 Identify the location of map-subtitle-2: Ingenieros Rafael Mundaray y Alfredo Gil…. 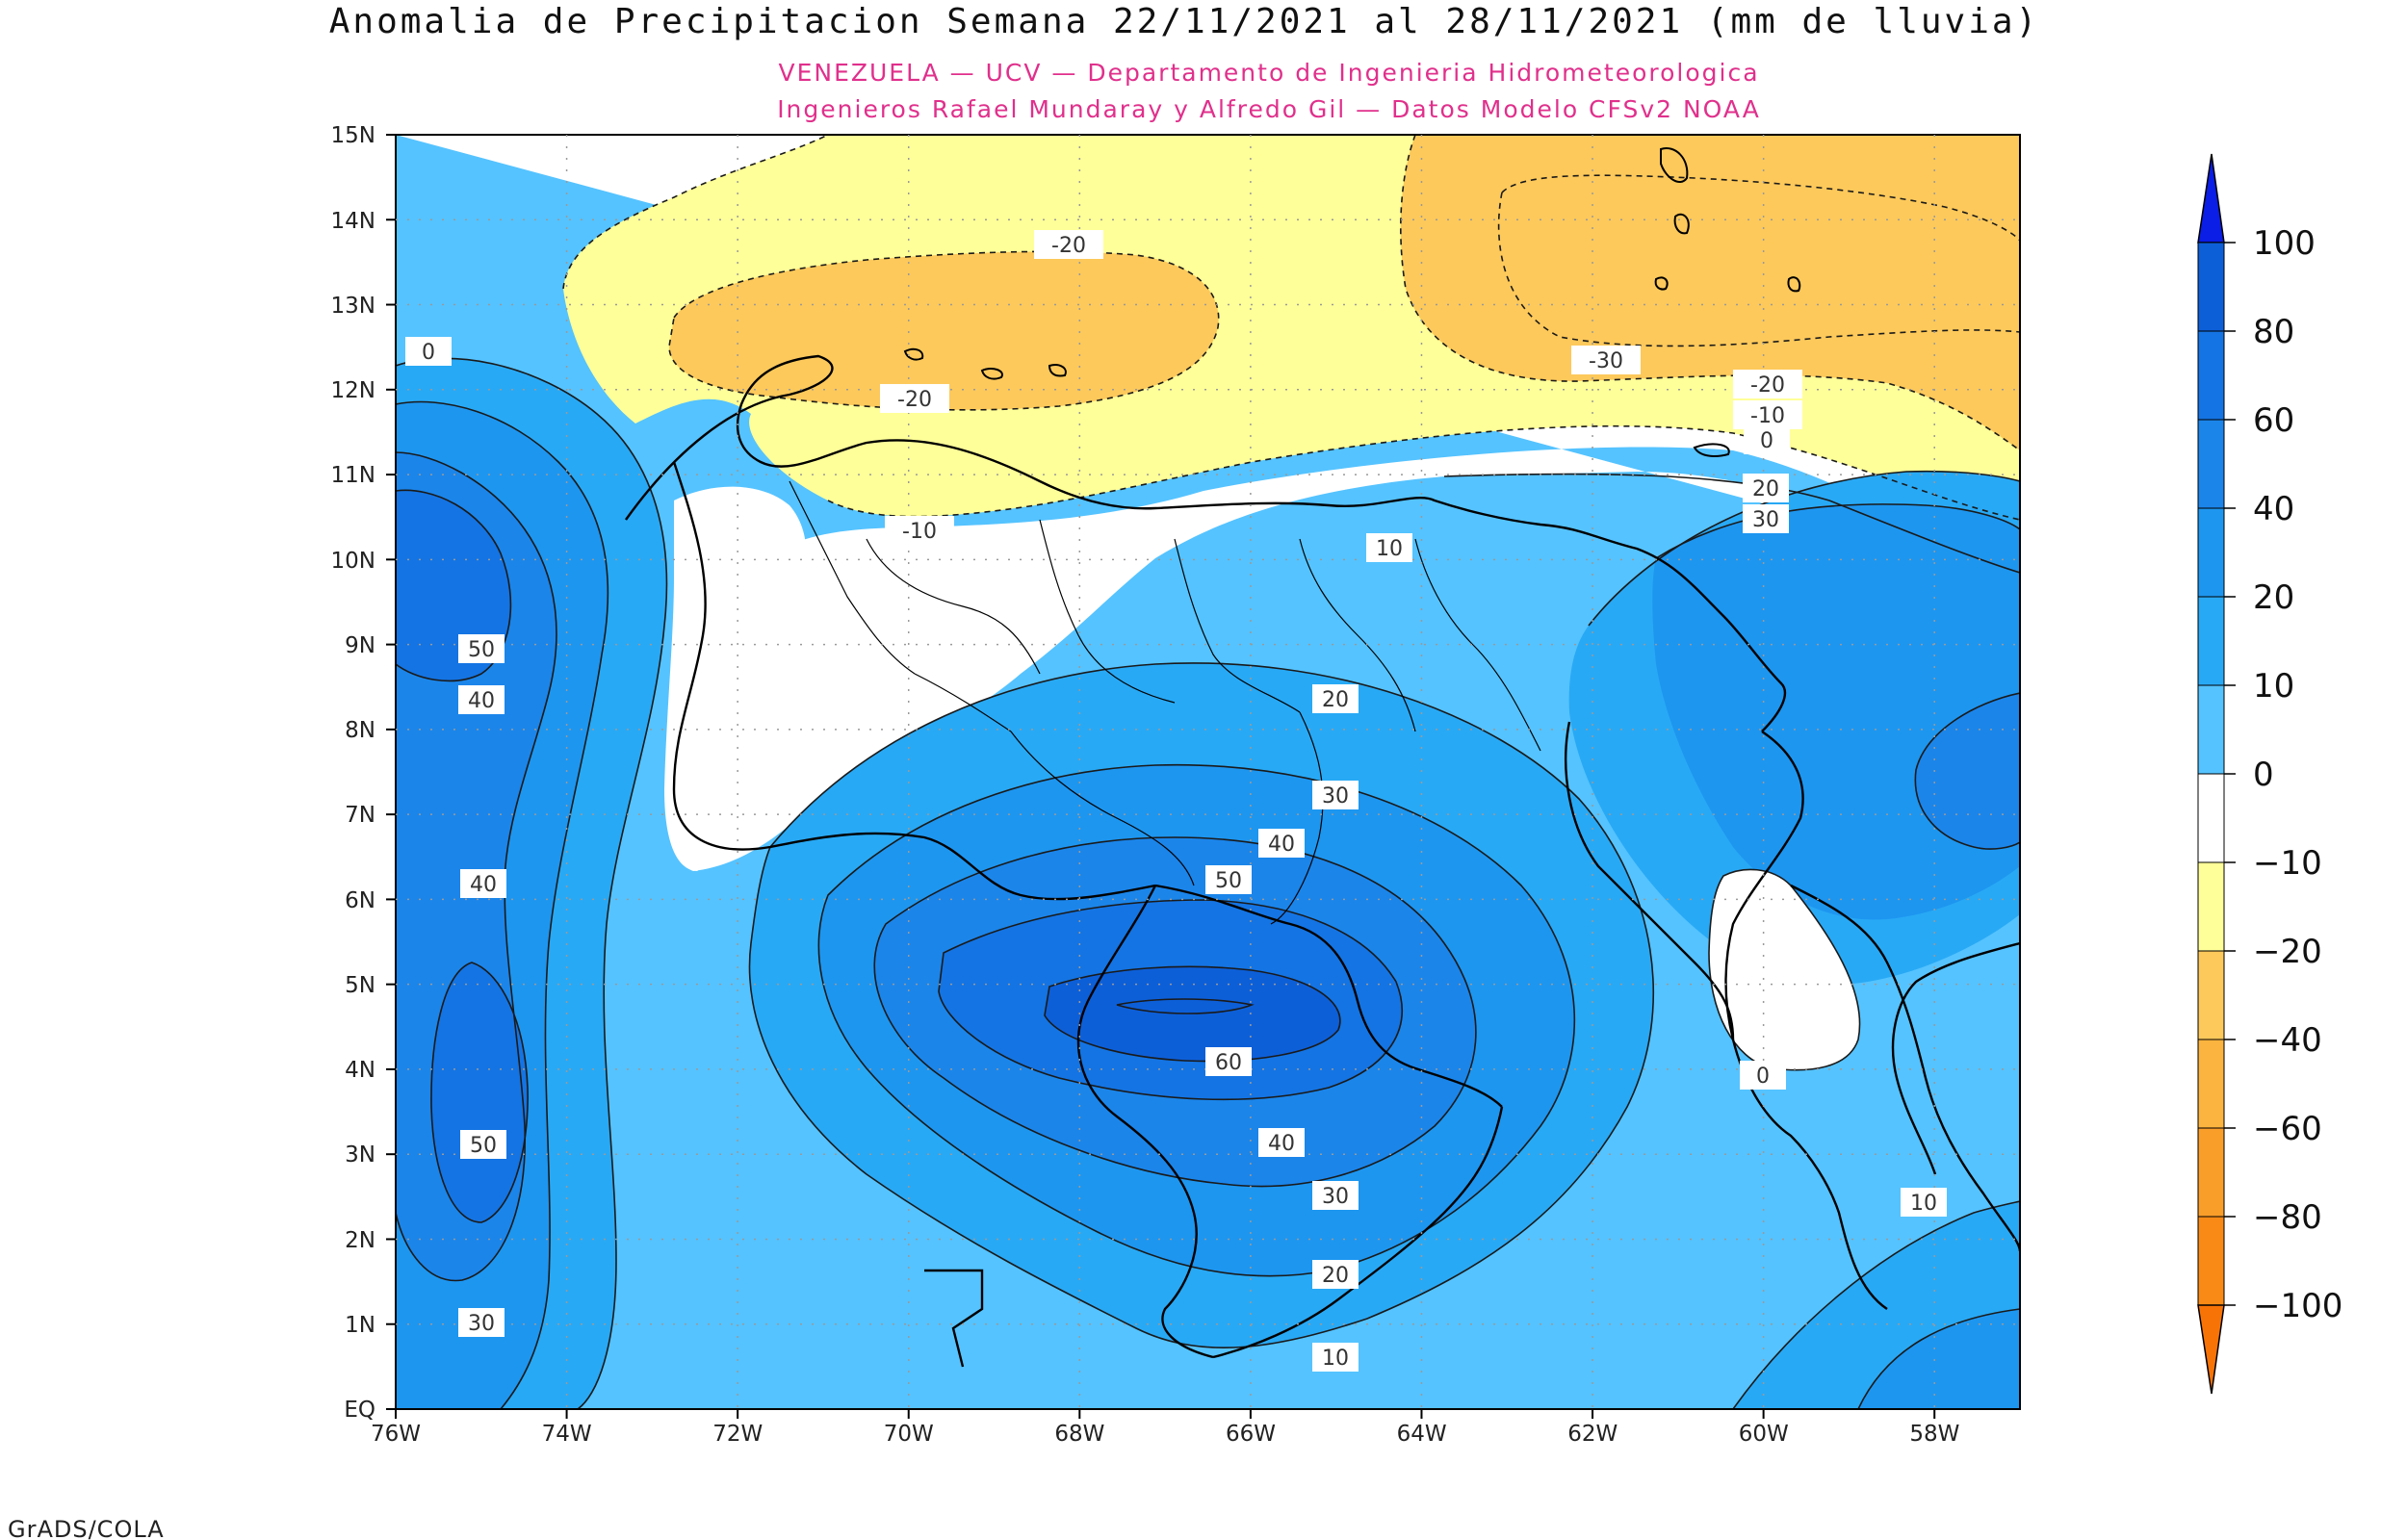
(1269, 109).